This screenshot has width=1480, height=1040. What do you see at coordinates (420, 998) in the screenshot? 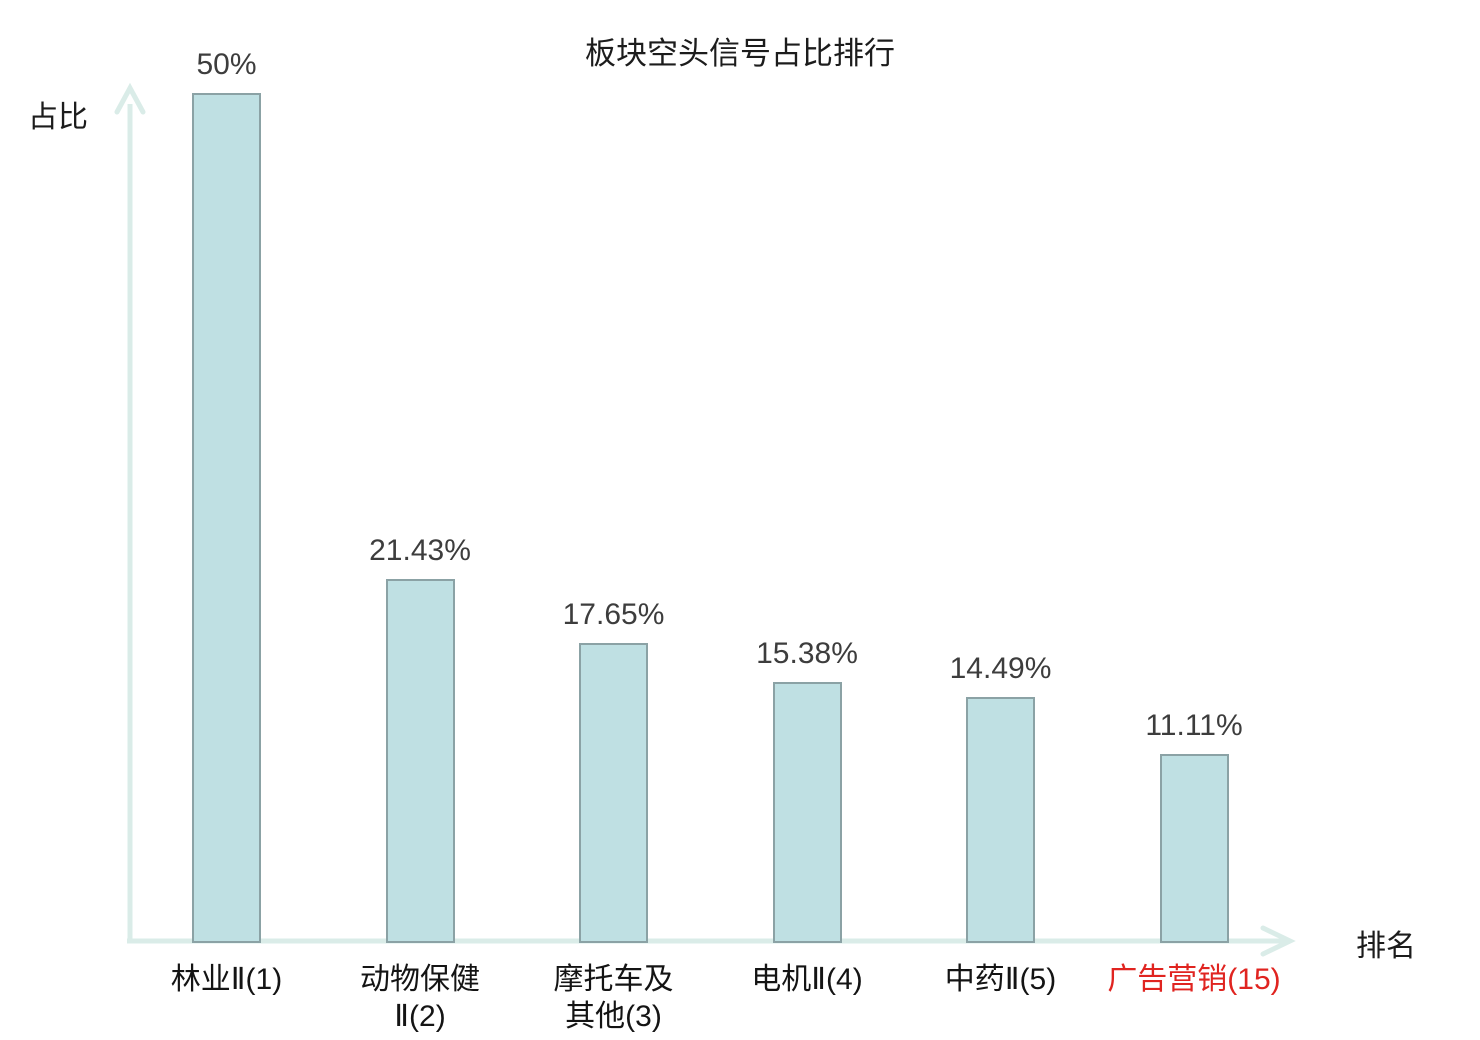
I see `bar-category-label: 动物保健 Ⅱ(2)` at bounding box center [420, 998].